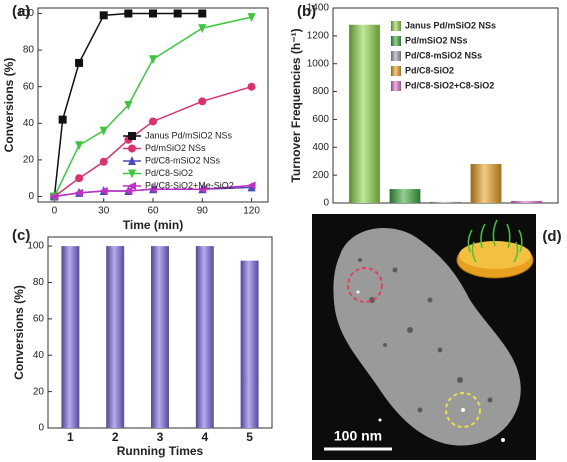  I want to click on y-tick-label: 600, so click(320, 119).